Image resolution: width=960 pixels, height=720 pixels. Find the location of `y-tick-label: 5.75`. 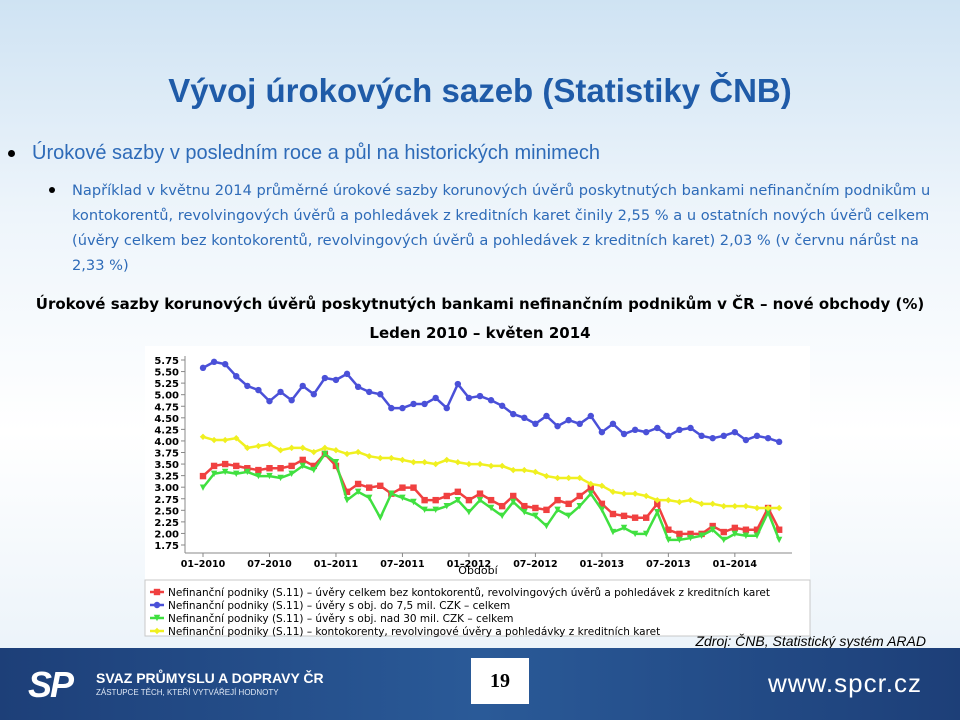

y-tick-label: 5.75 is located at coordinates (166, 361).